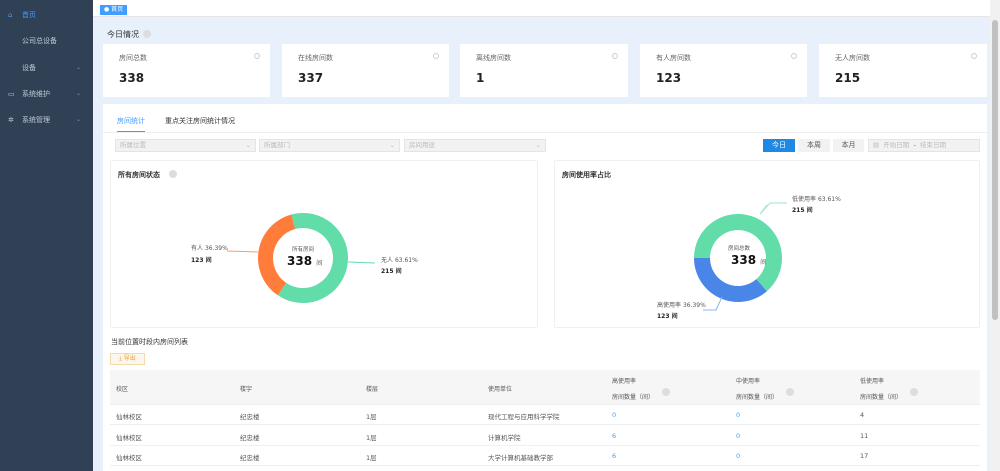 The height and width of the screenshot is (471, 1000). Describe the element at coordinates (329, 145) in the screenshot. I see `department-select: 所属部门 ⌄` at that location.